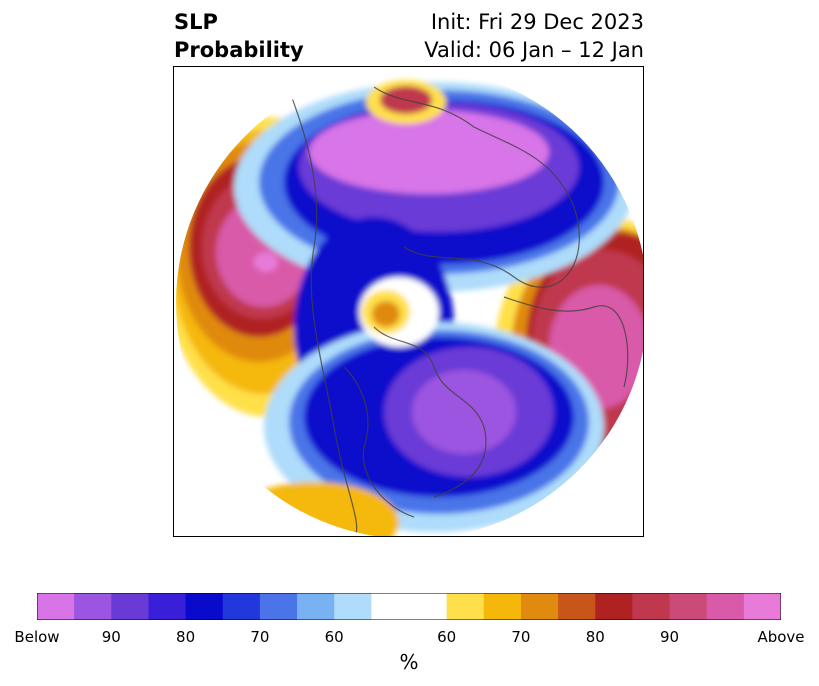 This screenshot has width=819, height=686. What do you see at coordinates (781, 637) in the screenshot?
I see `colorbar-tick-label: Above` at bounding box center [781, 637].